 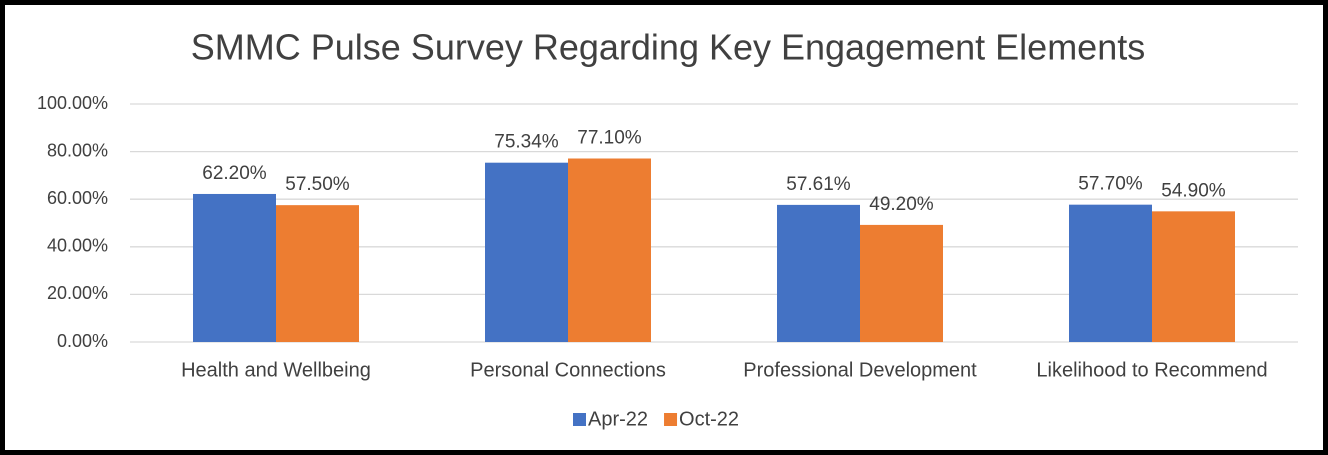 What do you see at coordinates (317, 184) in the screenshot?
I see `data-label: 57.50%` at bounding box center [317, 184].